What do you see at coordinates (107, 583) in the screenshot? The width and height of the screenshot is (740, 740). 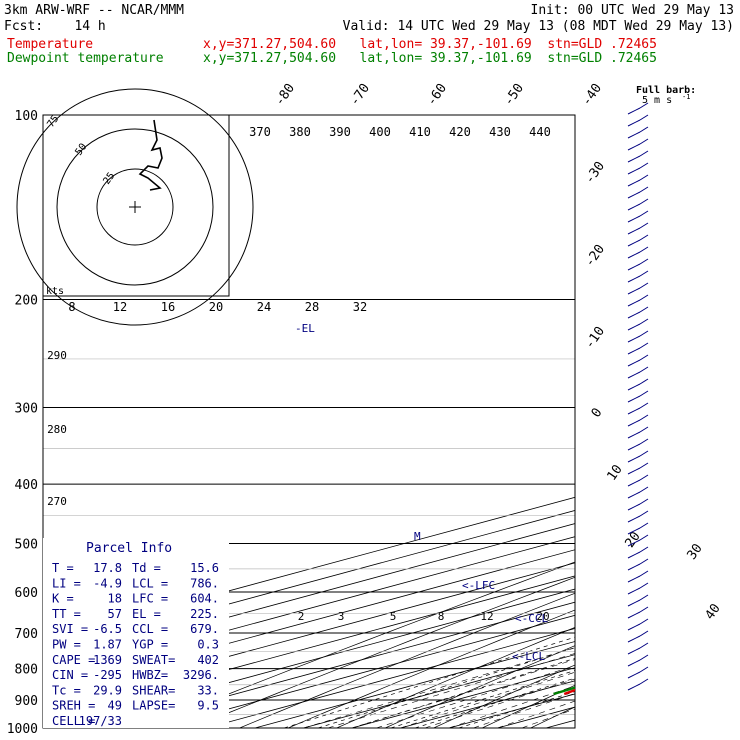 I see `parcel-cell: -4.9` at bounding box center [107, 583].